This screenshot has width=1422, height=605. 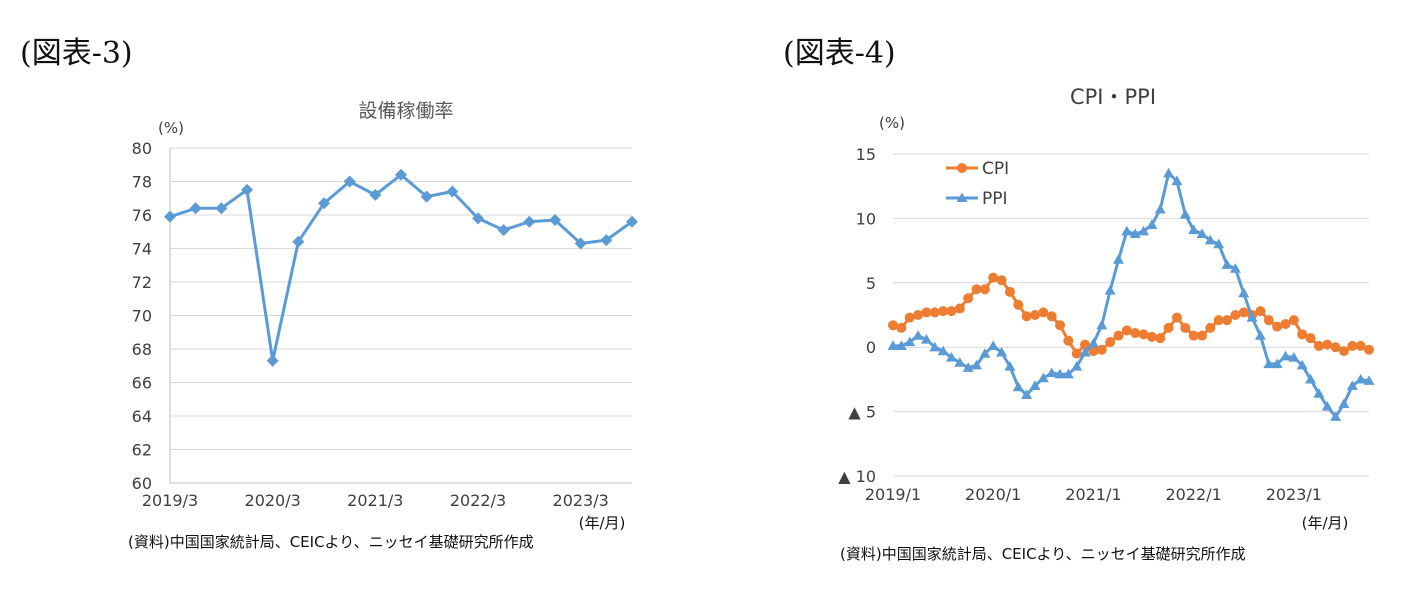 I want to click on y-tick-label: 5, so click(x=871, y=283).